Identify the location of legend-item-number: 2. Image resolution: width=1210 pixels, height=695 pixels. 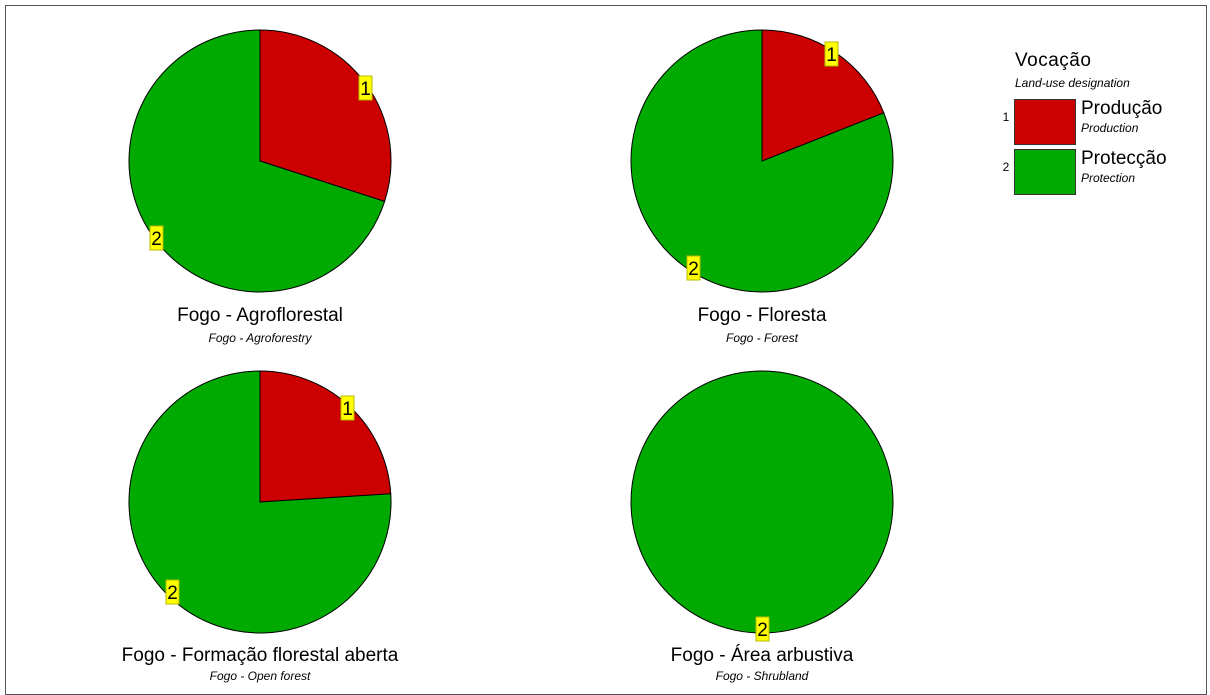
(1006, 167).